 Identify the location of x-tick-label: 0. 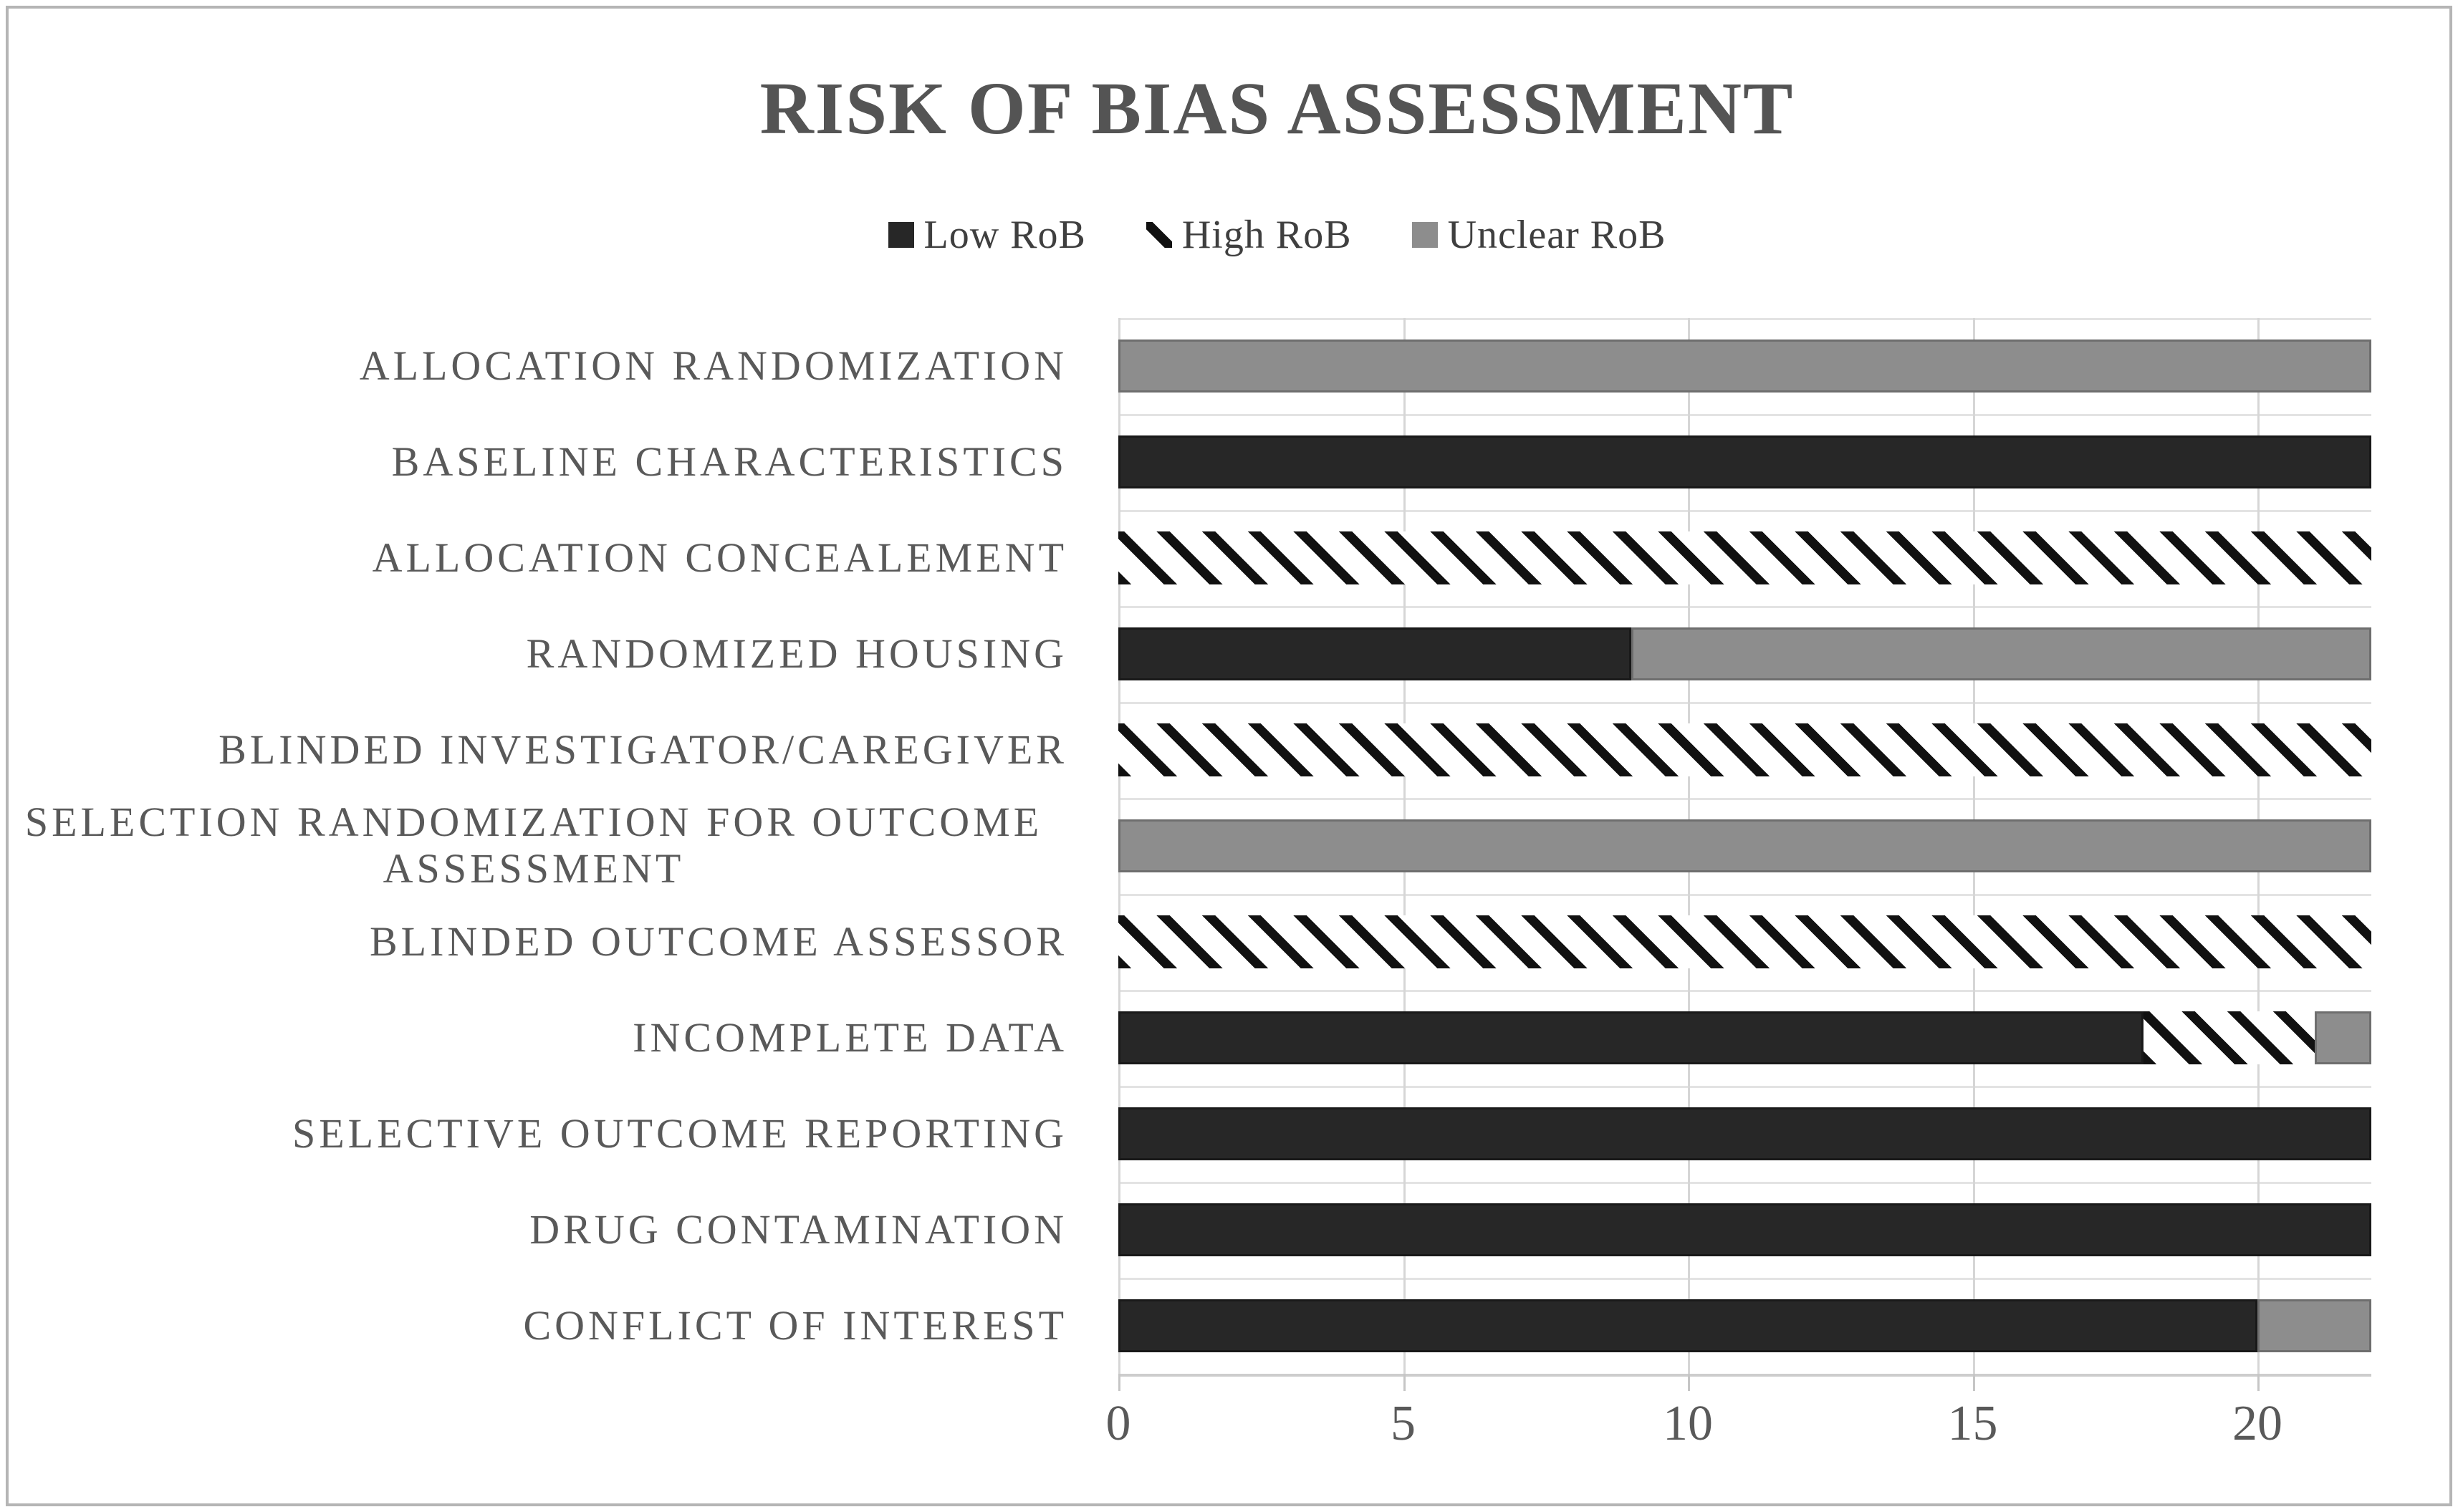
(1118, 1423).